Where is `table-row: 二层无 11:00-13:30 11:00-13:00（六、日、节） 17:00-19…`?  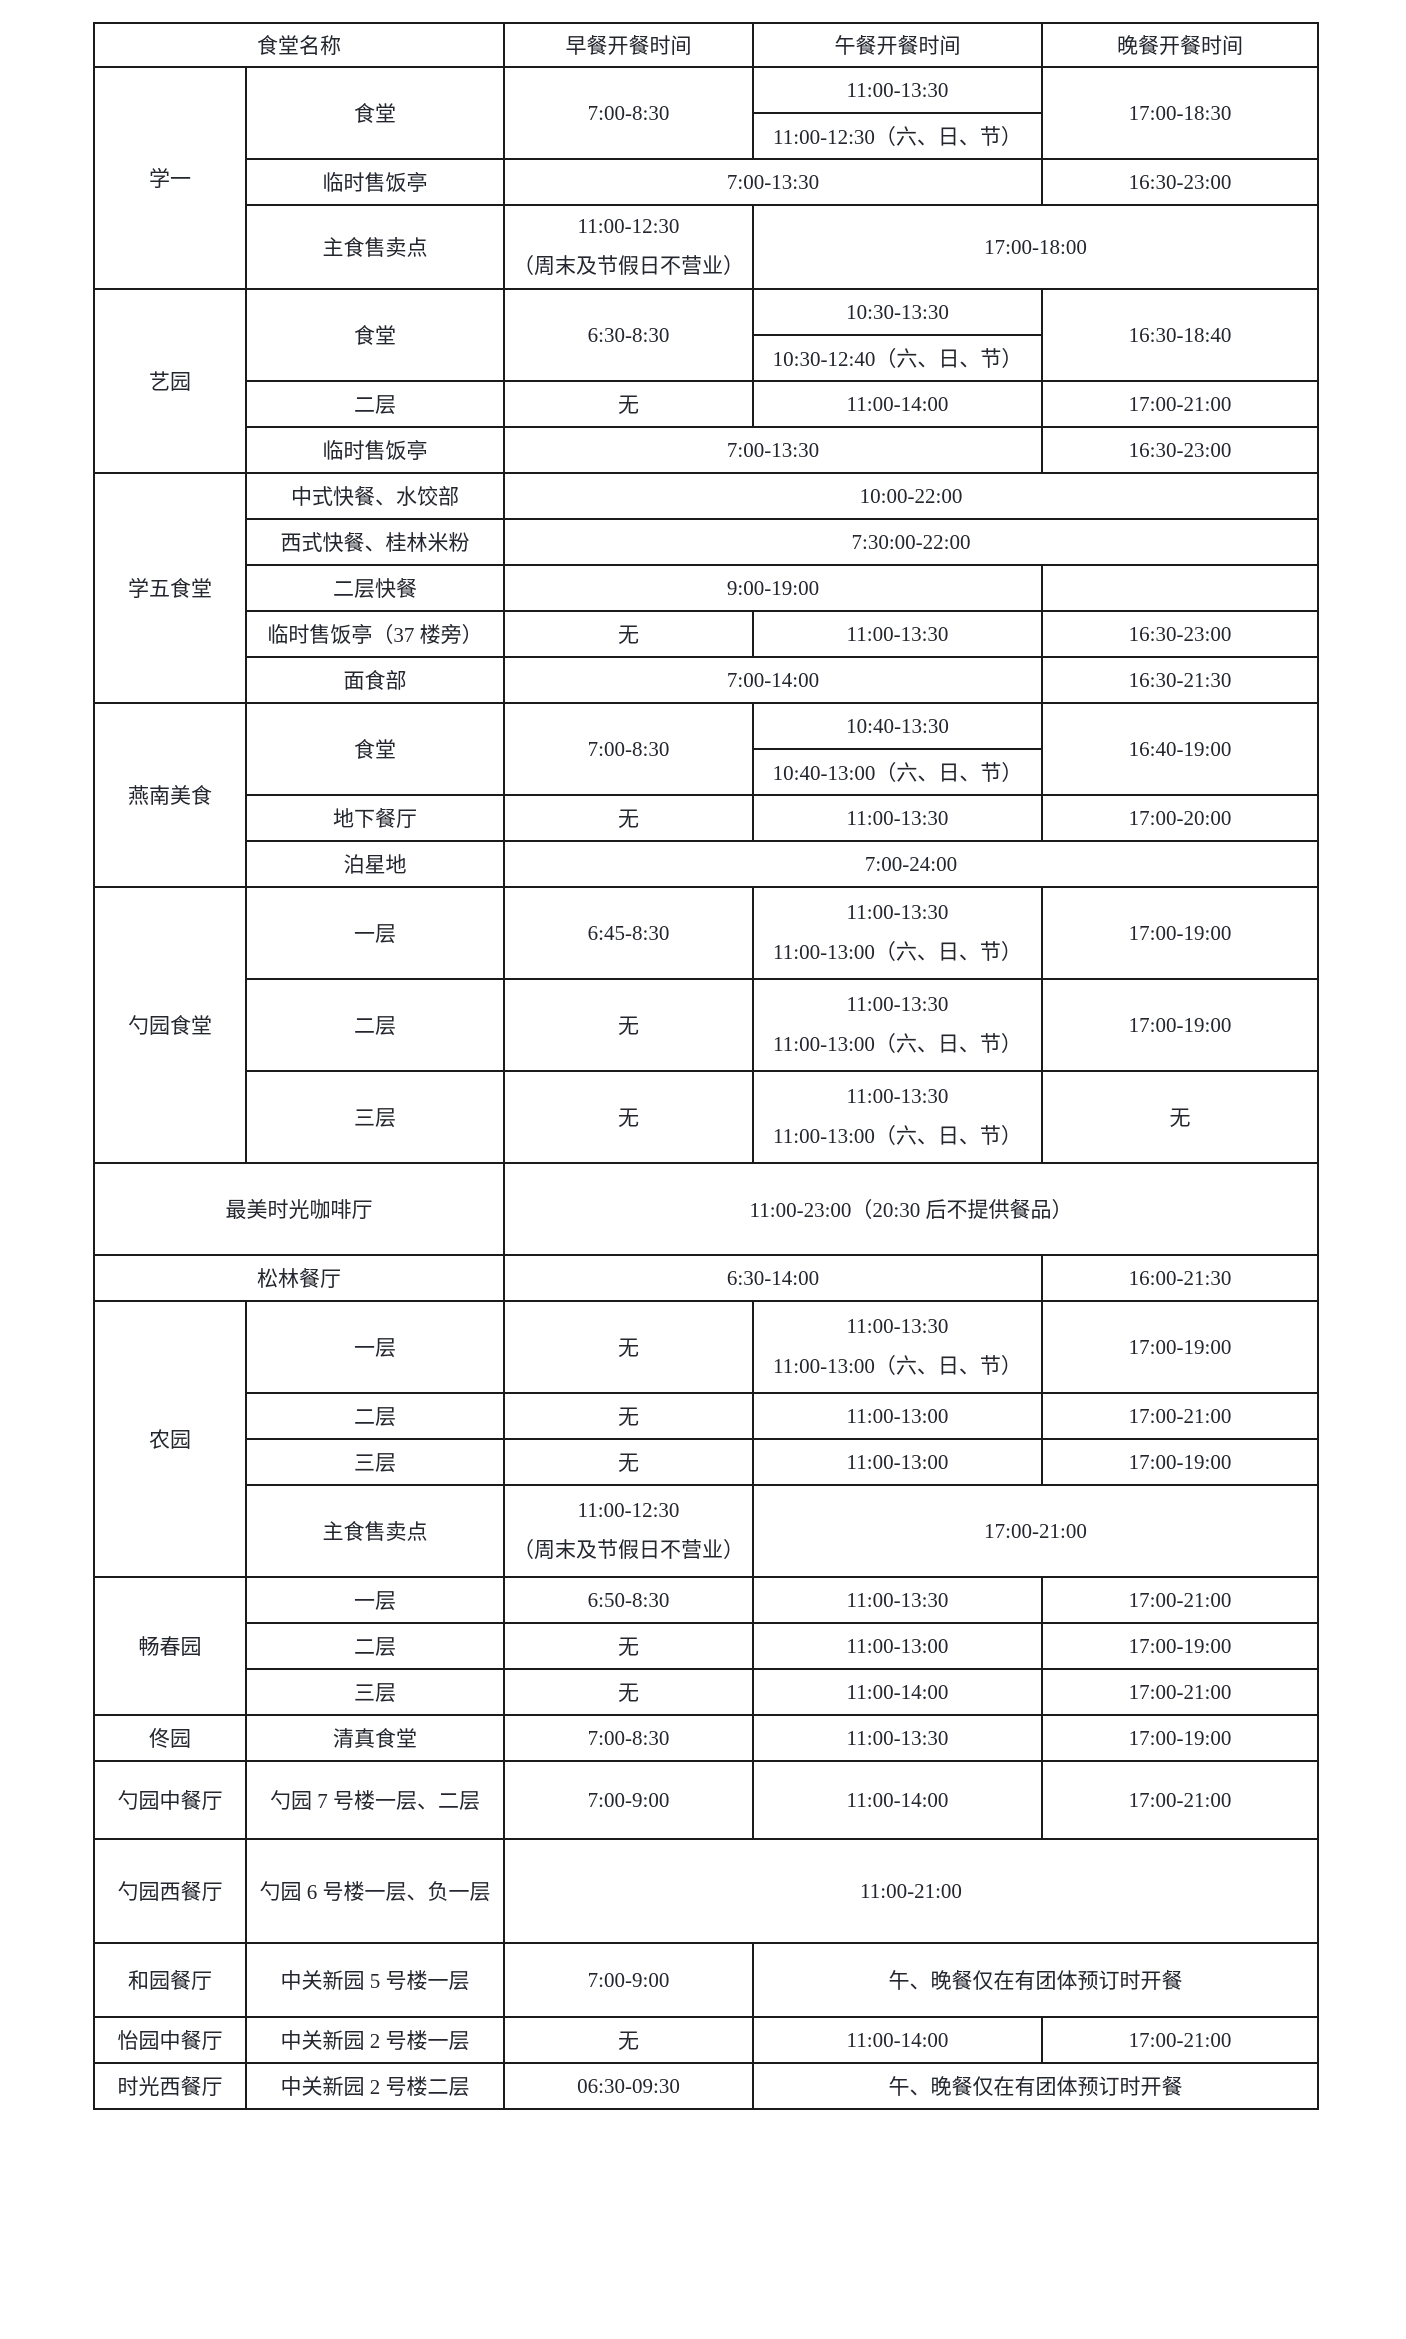 table-row: 二层无 11:00-13:30 11:00-13:00（六、日、节） 17:00-19… is located at coordinates (706, 1025).